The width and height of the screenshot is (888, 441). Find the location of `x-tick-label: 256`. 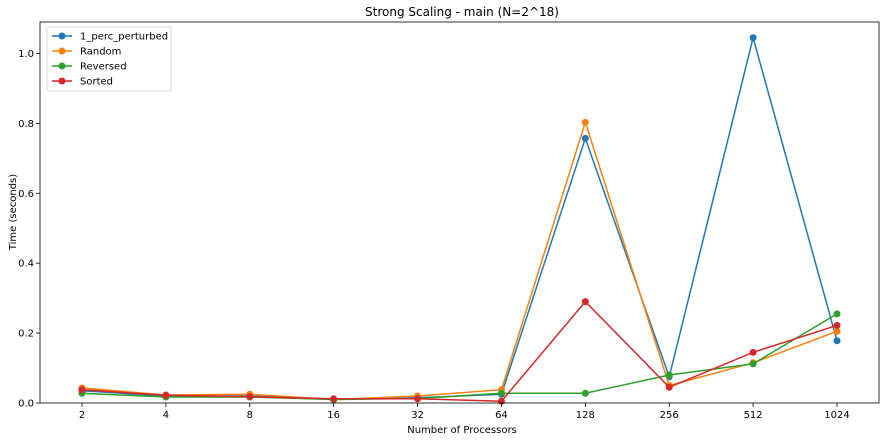

x-tick-label: 256 is located at coordinates (669, 415).